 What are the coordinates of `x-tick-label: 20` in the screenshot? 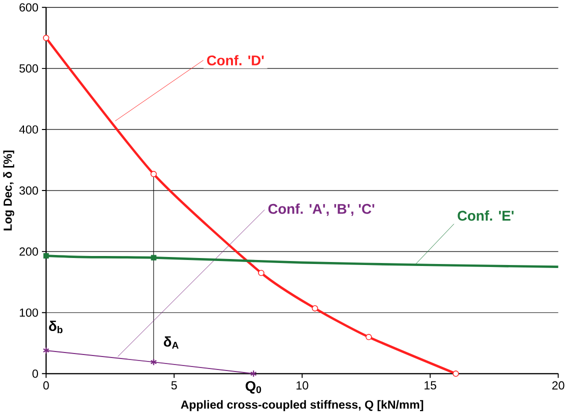 It's located at (558, 385).